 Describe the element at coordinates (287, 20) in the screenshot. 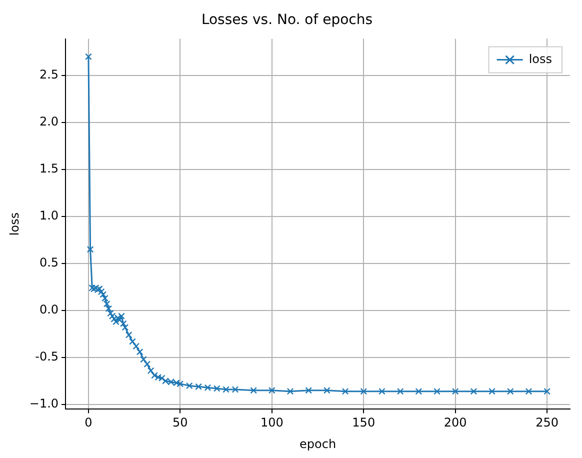

I see `chart-title: Losses vs. No. of epochs` at that location.